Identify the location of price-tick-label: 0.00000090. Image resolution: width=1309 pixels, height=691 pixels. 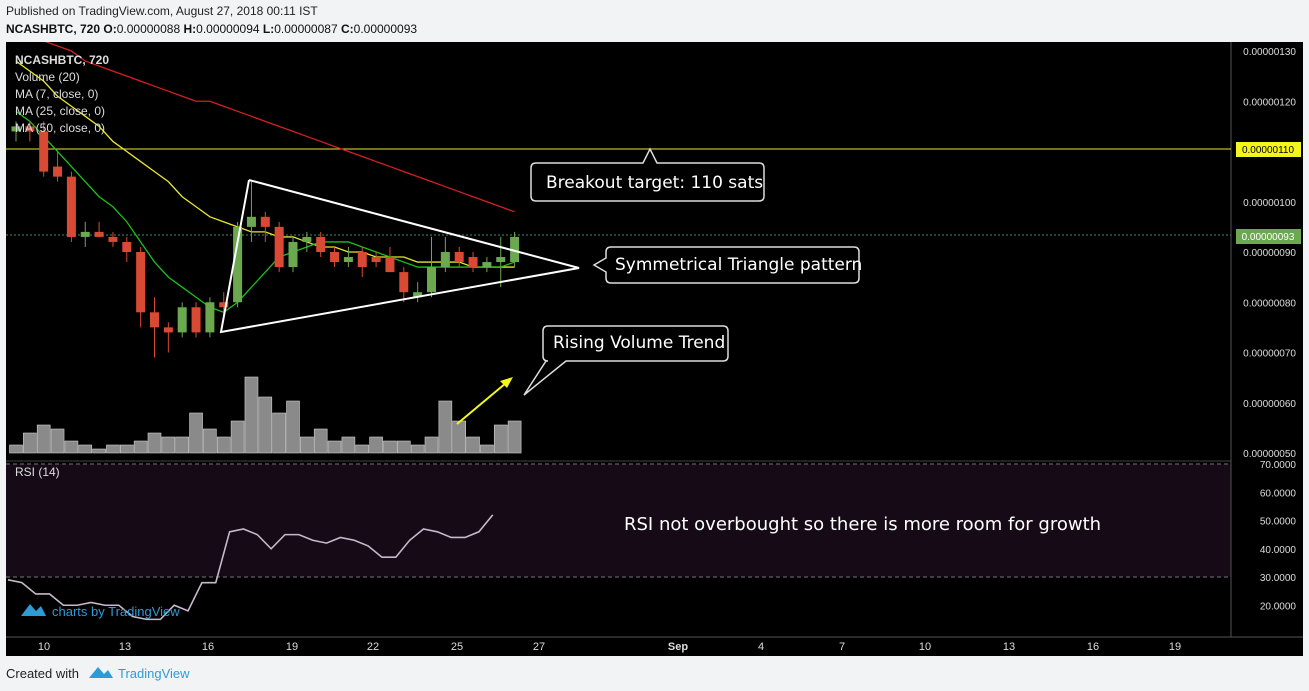
(1269, 253).